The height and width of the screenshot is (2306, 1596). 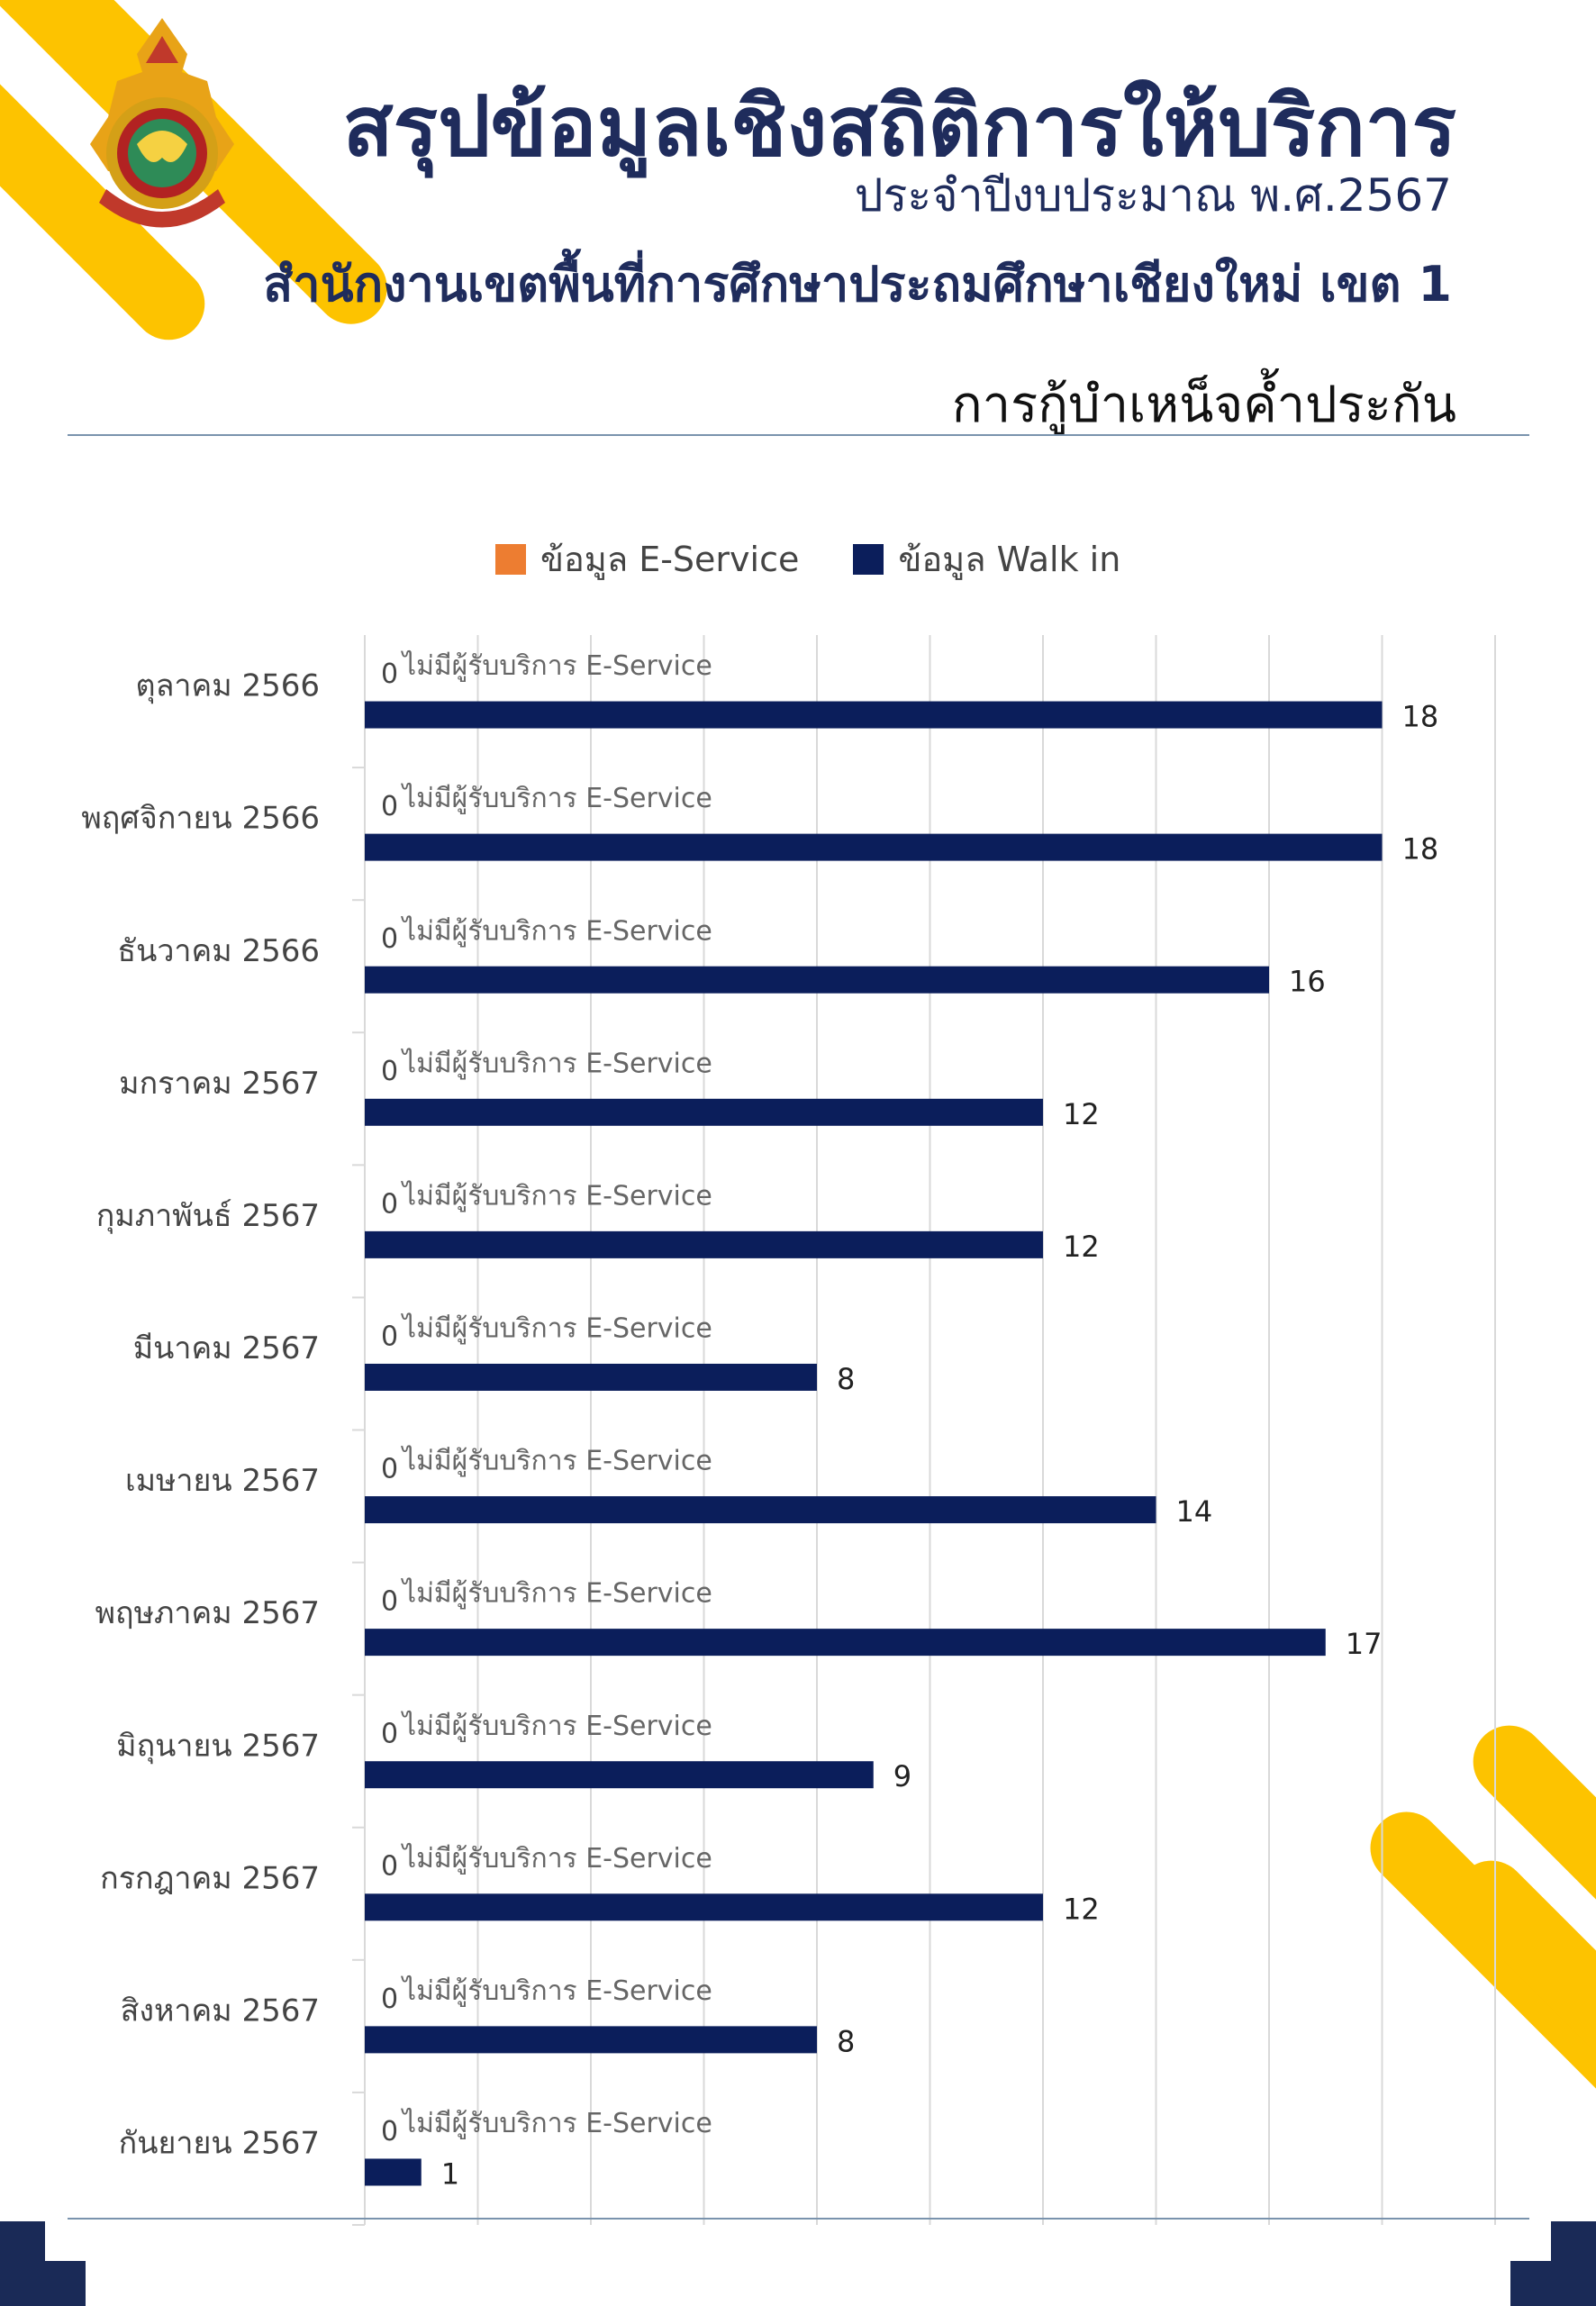 I want to click on category-label: พฤศจิกายน 2566, so click(x=200, y=819).